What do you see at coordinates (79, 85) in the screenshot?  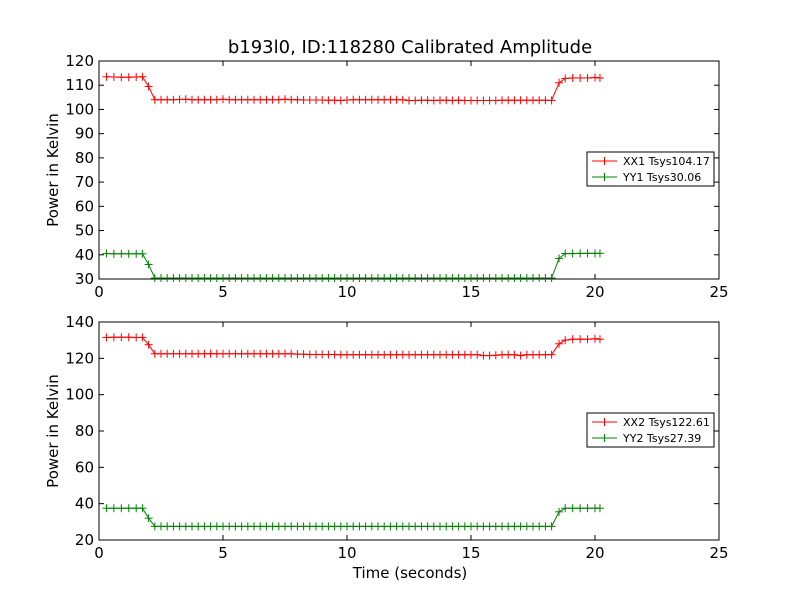 I see `y-tick-label: 110` at bounding box center [79, 85].